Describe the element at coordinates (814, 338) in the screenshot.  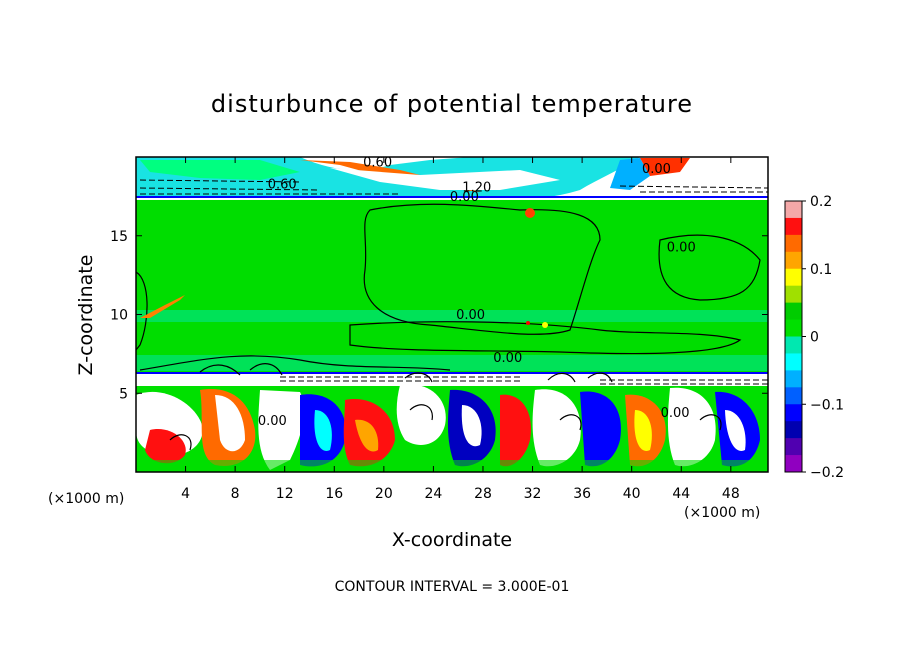
I see `colorbar-tick-label: 0` at that location.